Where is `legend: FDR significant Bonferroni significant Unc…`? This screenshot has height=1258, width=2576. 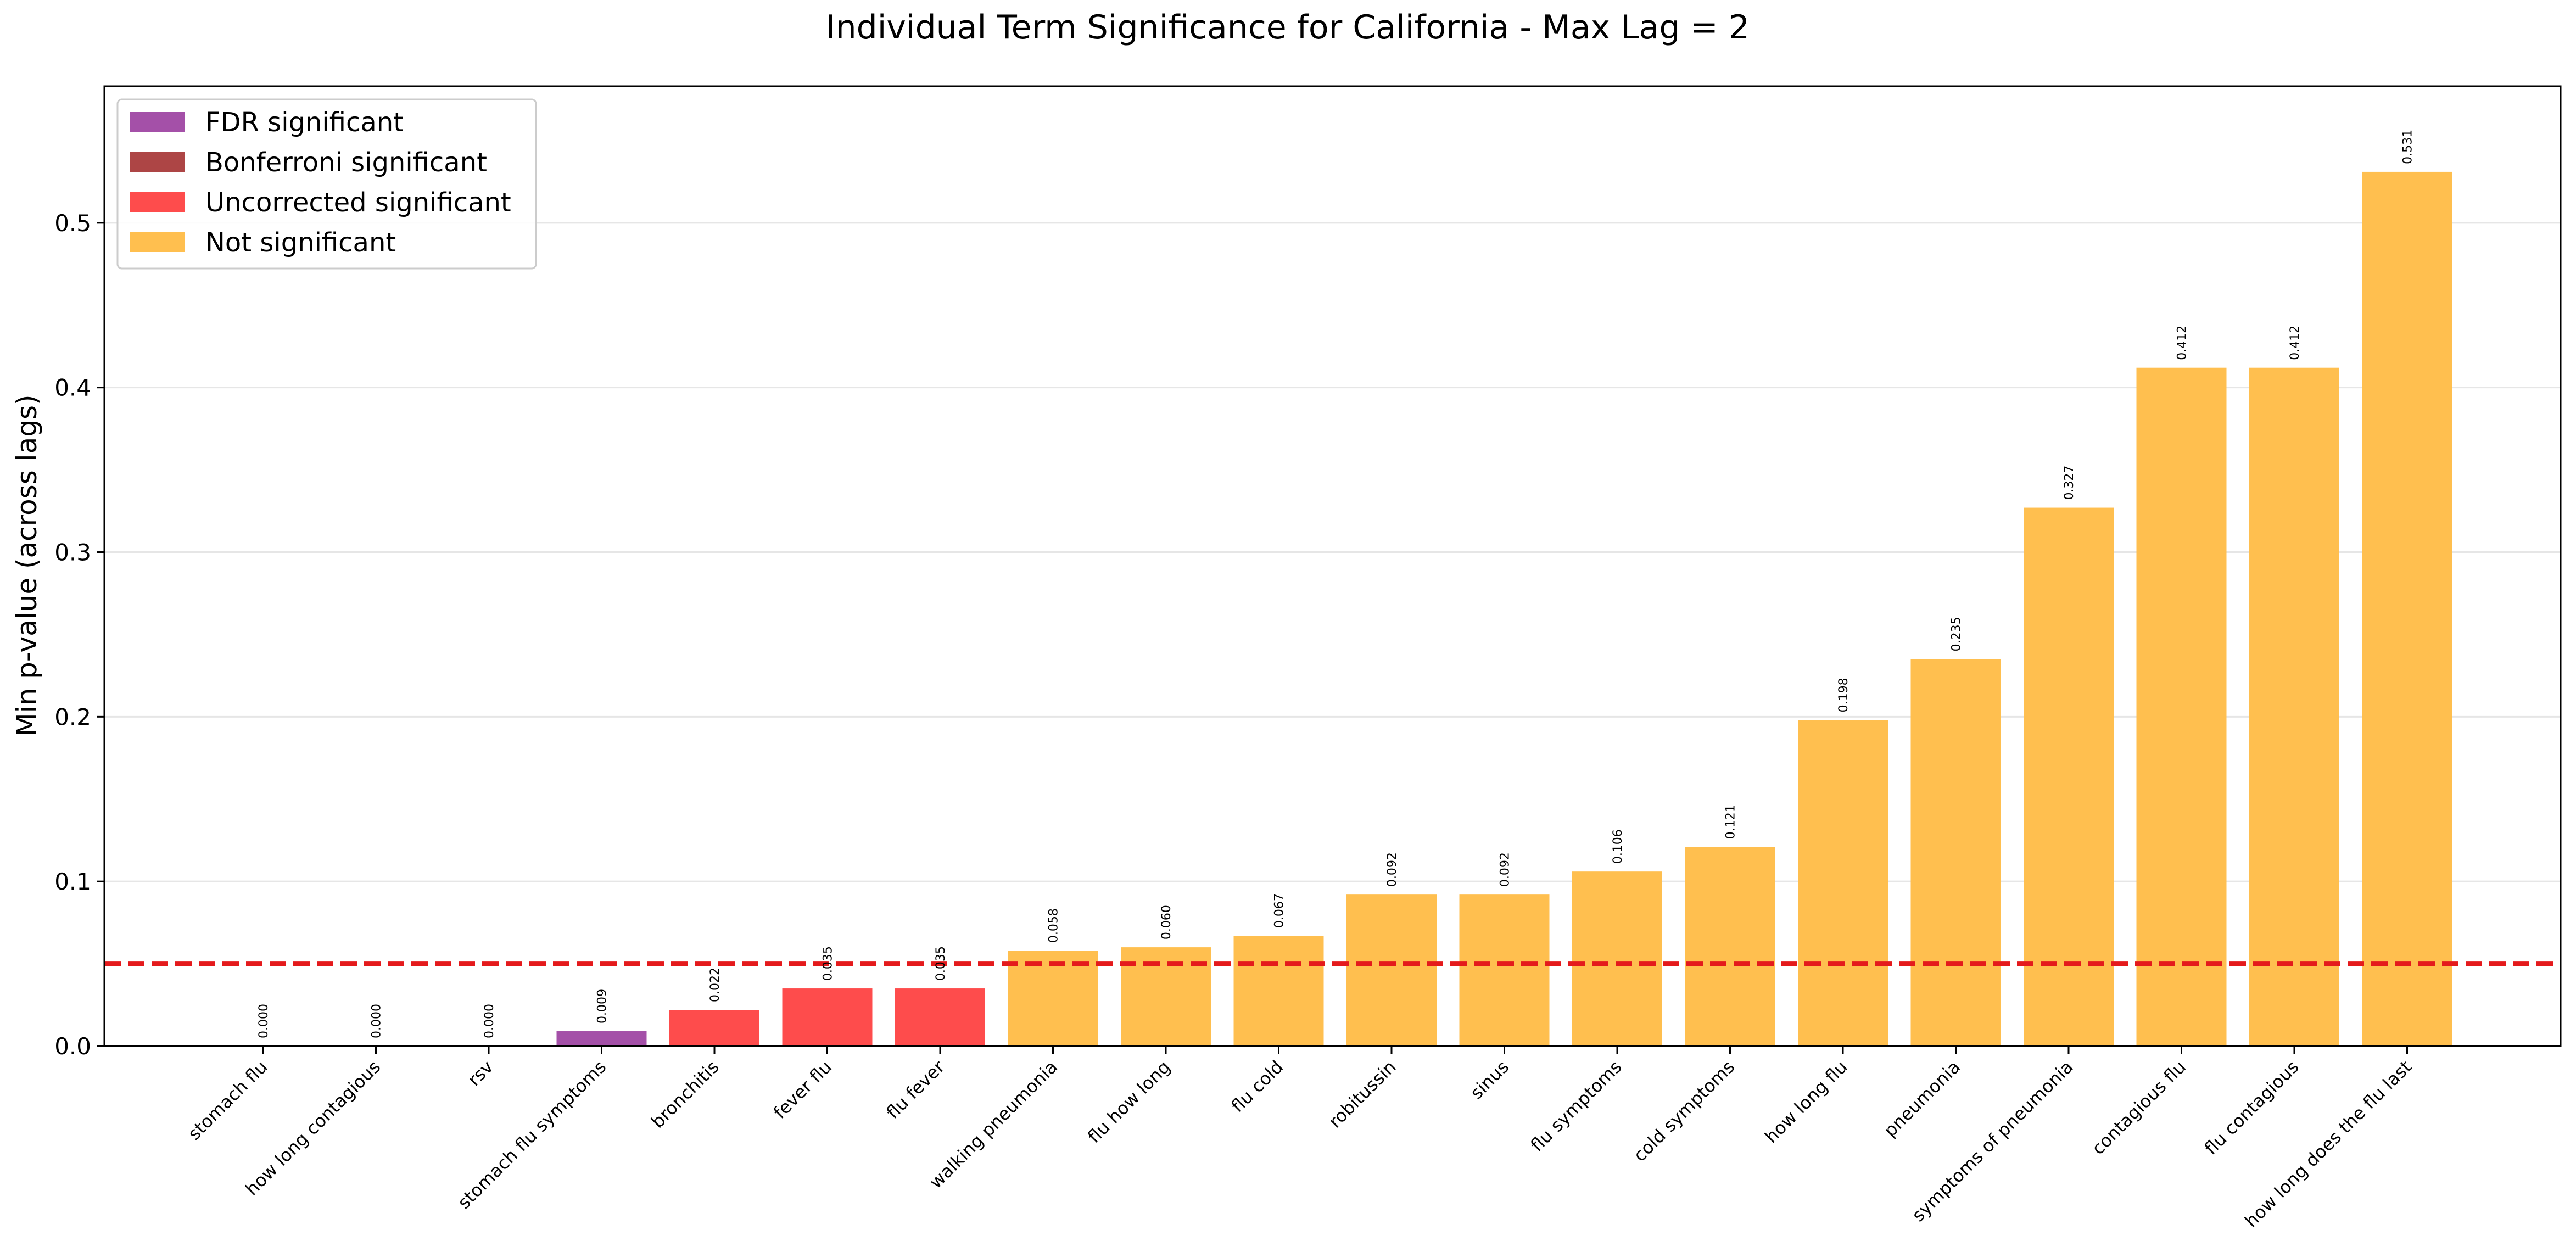
legend: FDR significant Bonferroni significant Unc… is located at coordinates (327, 184).